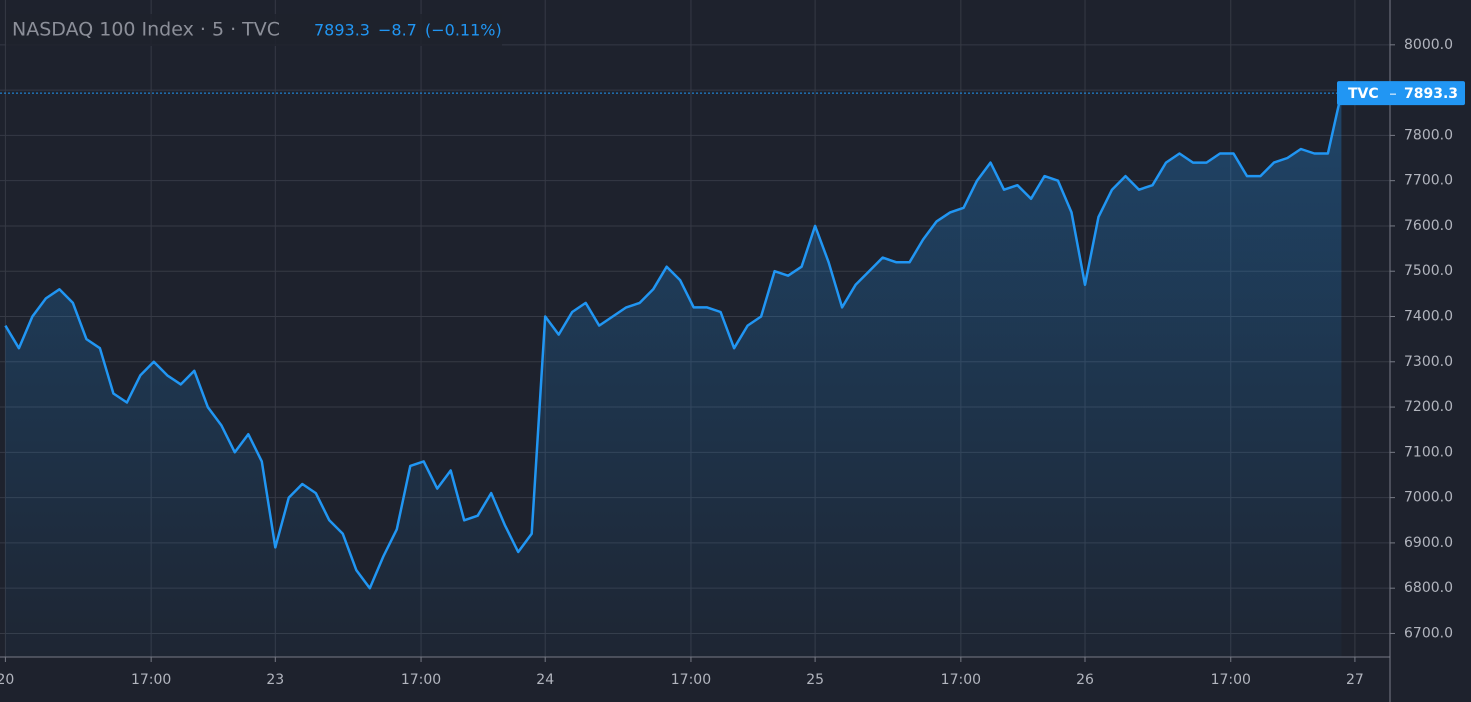  Describe the element at coordinates (1428, 181) in the screenshot. I see `y-tick-label: 7700.0` at that location.